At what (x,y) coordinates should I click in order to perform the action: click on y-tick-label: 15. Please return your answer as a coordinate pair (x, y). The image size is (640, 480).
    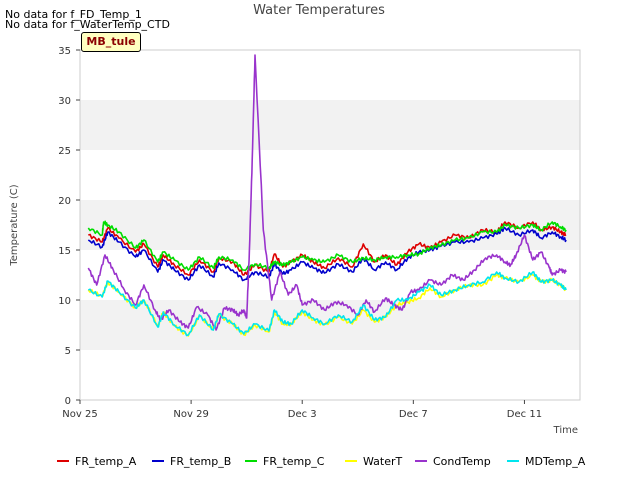
    Looking at the image, I should click on (64, 251).